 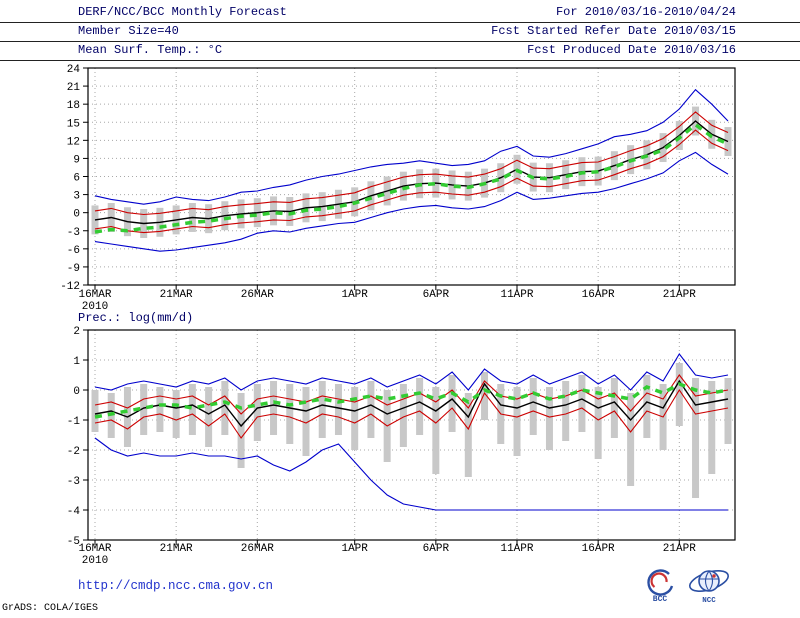 I want to click on precipitation-panel-lower-bound, so click(x=411, y=413).